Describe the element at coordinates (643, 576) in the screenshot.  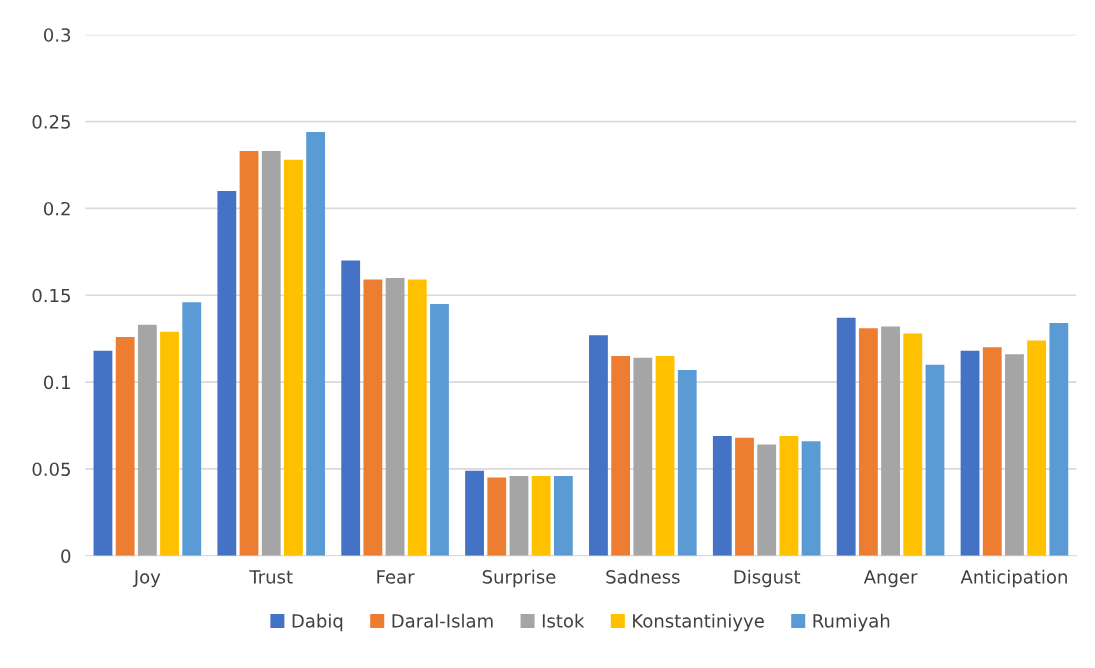
I see `x-tick-label: Sadness` at that location.